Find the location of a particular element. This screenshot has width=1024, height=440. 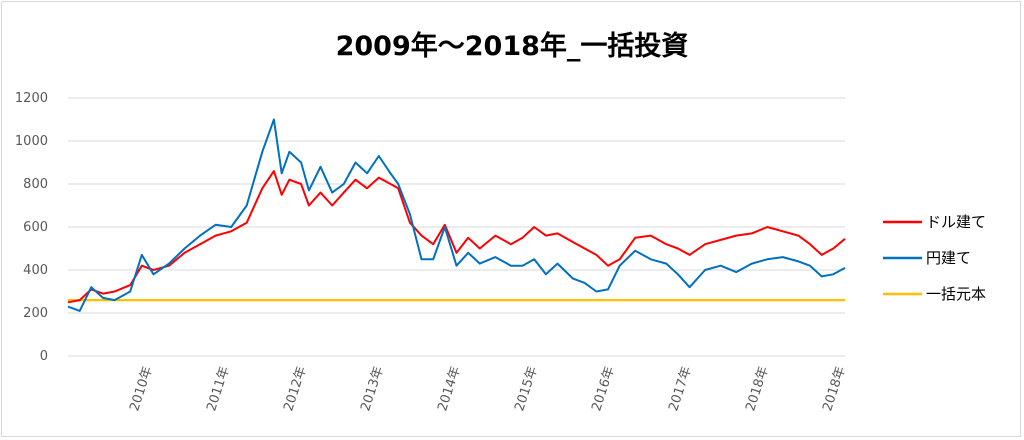

x-tick-label: 2017年 is located at coordinates (680, 389).